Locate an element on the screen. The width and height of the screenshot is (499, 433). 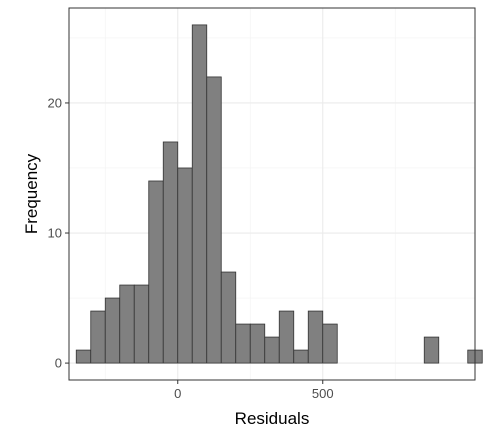
x-tick-label: 0 is located at coordinates (177, 393).